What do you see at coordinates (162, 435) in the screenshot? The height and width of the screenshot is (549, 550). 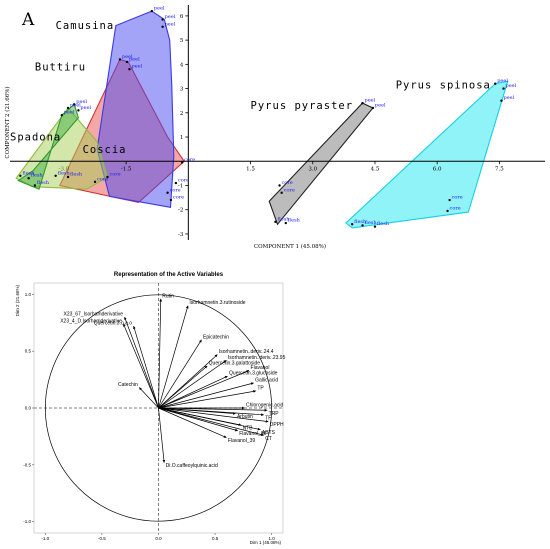 I see `variable-arrow-di-o-caffeoylquinic-acid` at bounding box center [162, 435].